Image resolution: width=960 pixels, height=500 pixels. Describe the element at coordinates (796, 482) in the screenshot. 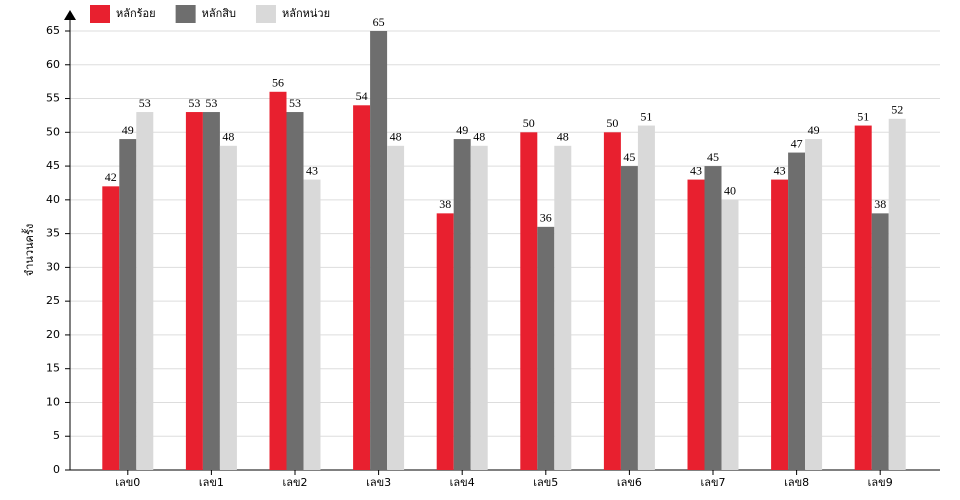

I see `x-tick-label: เลข8` at that location.